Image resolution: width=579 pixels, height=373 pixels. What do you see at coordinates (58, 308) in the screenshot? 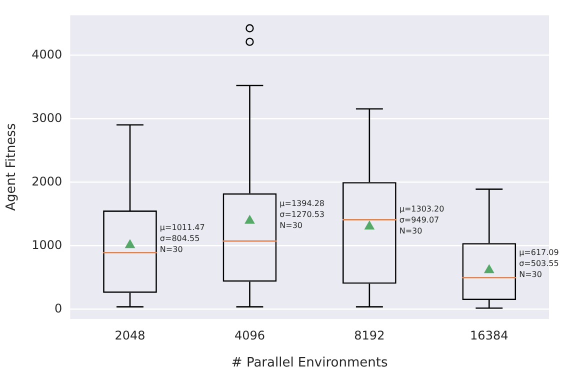
I see `y-tick-label: 0` at bounding box center [58, 308].